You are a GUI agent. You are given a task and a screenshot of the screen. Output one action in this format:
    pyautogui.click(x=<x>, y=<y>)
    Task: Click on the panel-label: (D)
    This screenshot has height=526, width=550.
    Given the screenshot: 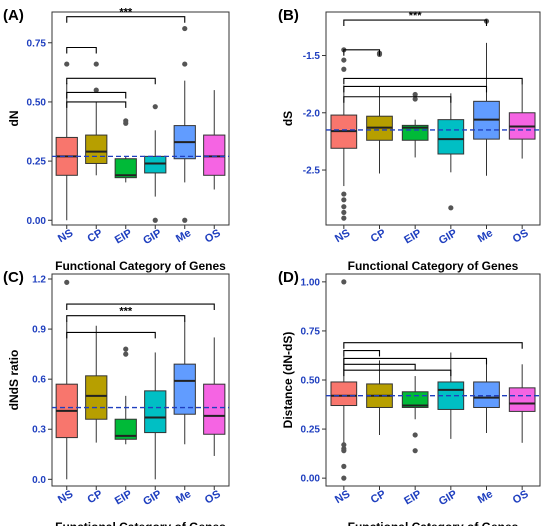 What is the action you would take?
    pyautogui.click(x=288, y=277)
    